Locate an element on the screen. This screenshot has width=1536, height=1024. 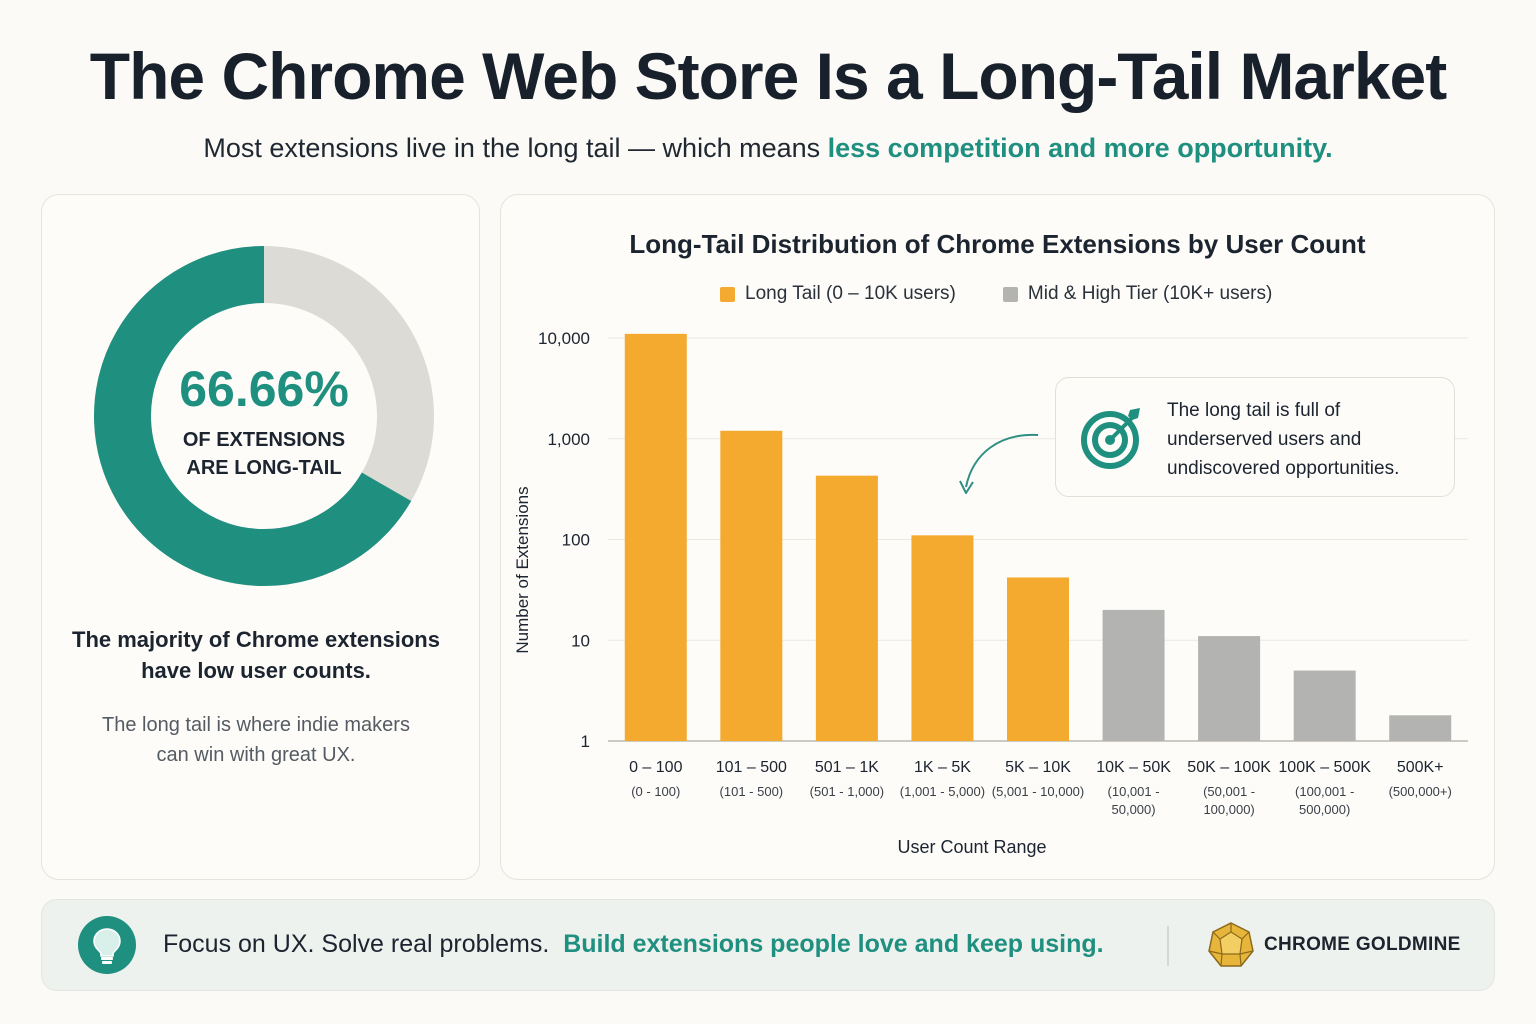
summary-note-line2: can win with great UX. is located at coordinates (256, 755).